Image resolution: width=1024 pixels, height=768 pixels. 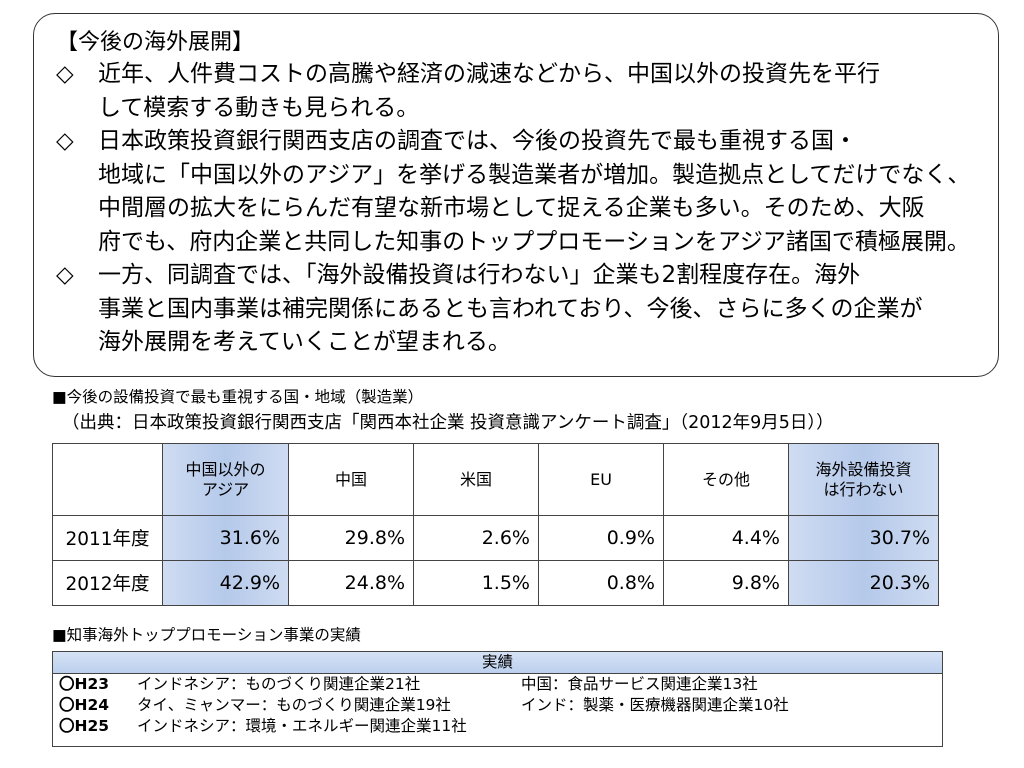 What do you see at coordinates (601, 583) in the screenshot?
I see `table-cell: 0.8%` at bounding box center [601, 583].